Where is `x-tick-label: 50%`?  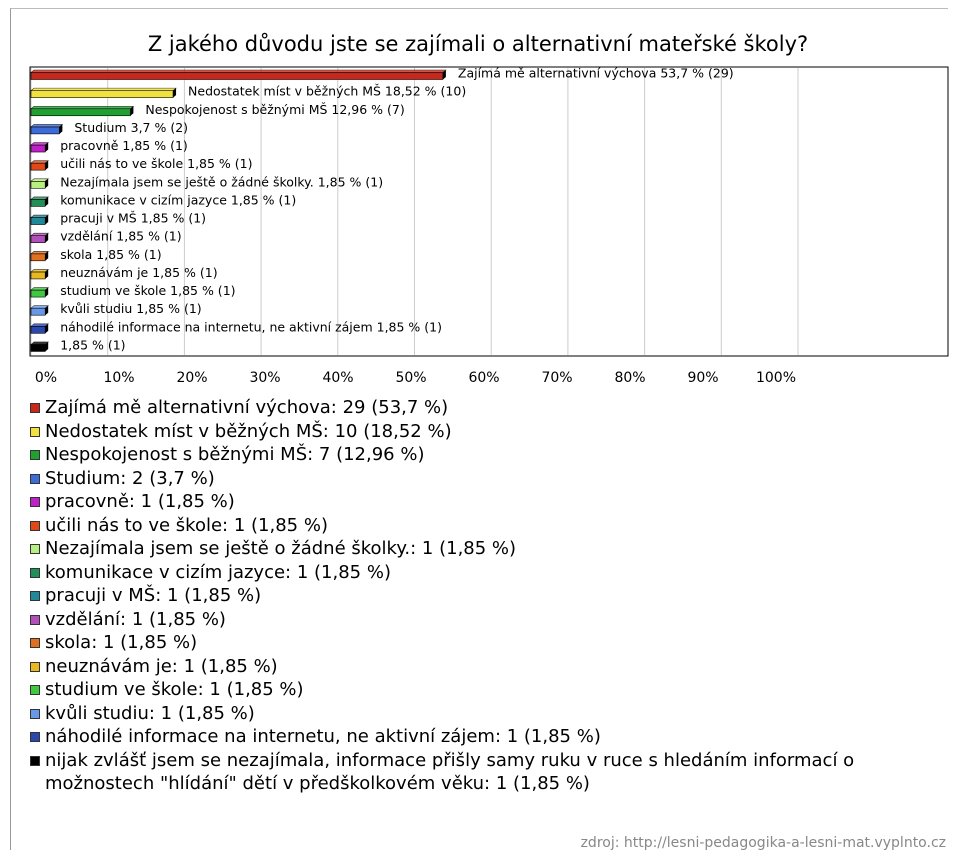 x-tick-label: 50% is located at coordinates (410, 378).